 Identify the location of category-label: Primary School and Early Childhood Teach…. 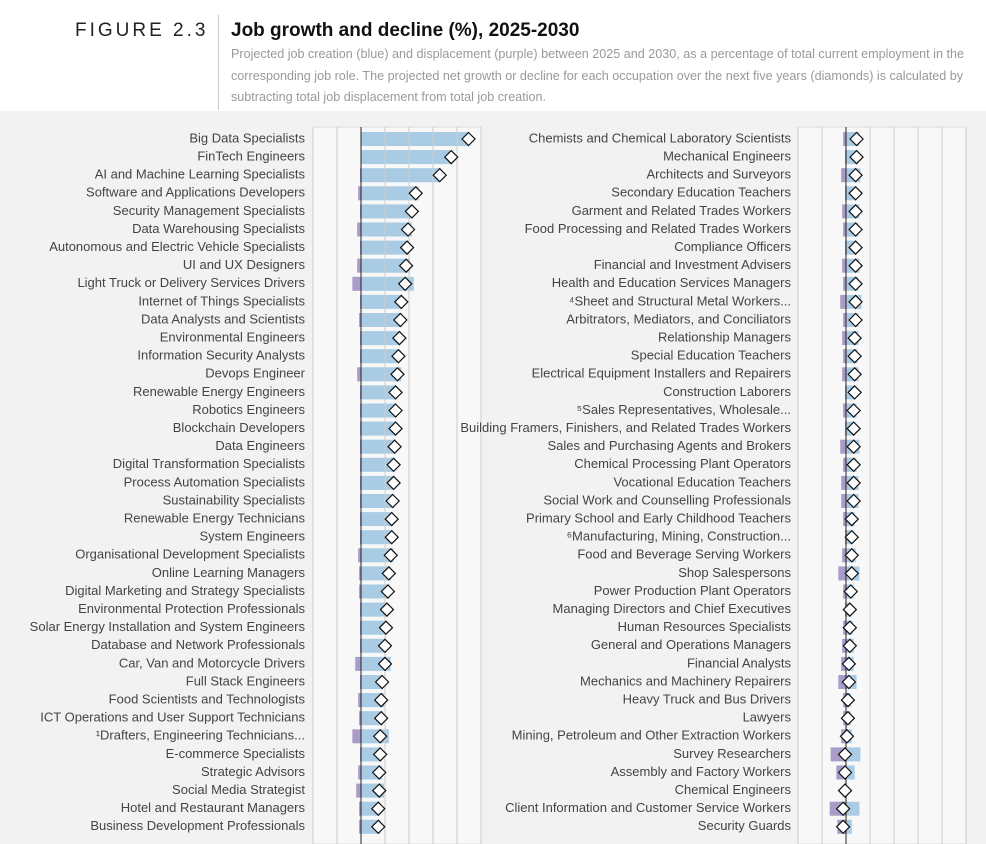
(658, 518).